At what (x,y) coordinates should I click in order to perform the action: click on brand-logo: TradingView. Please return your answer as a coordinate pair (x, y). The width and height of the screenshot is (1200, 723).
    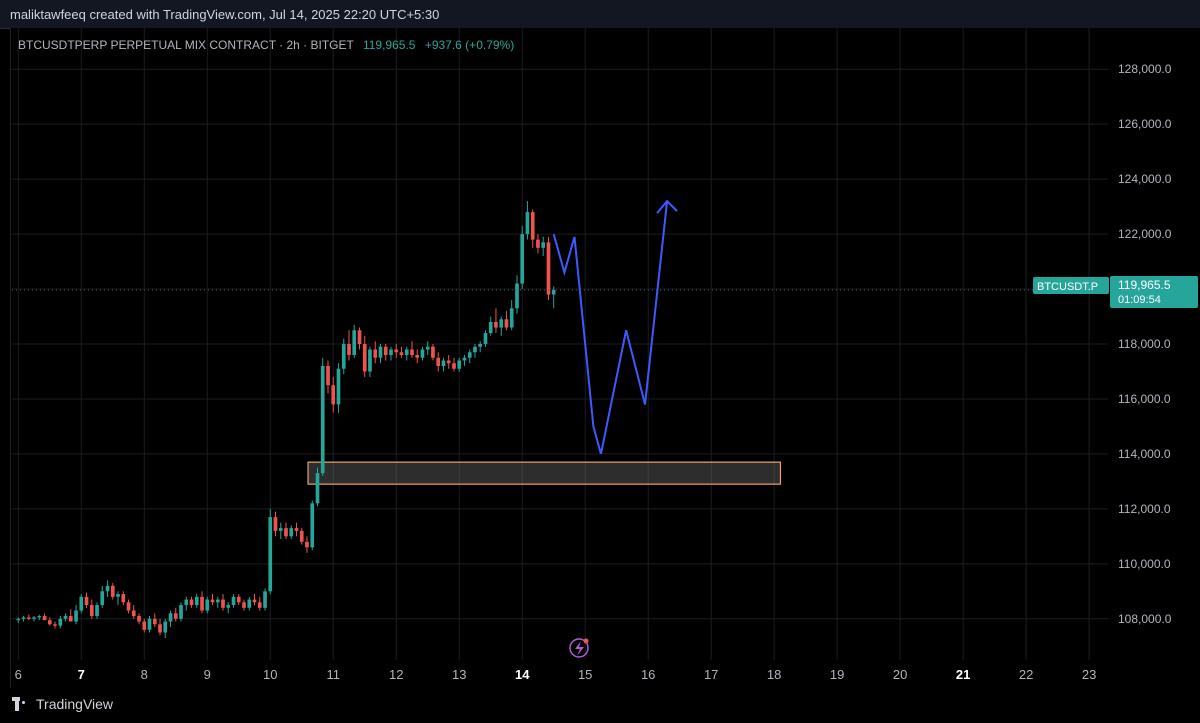
    Looking at the image, I should click on (62, 704).